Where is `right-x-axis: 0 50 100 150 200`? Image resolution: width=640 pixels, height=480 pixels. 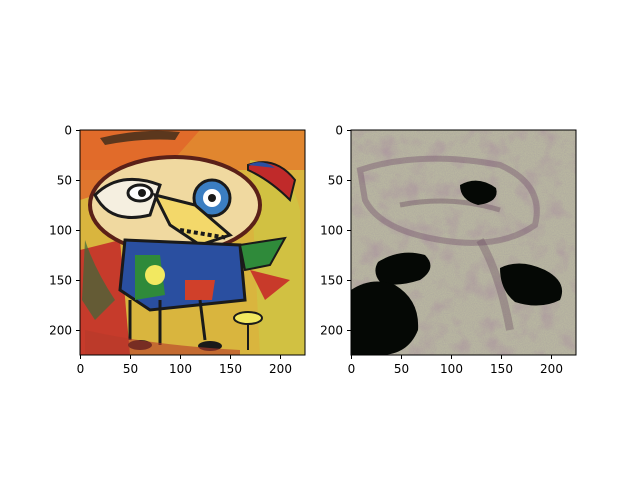 right-x-axis: 0 50 100 150 200 is located at coordinates (455, 365).